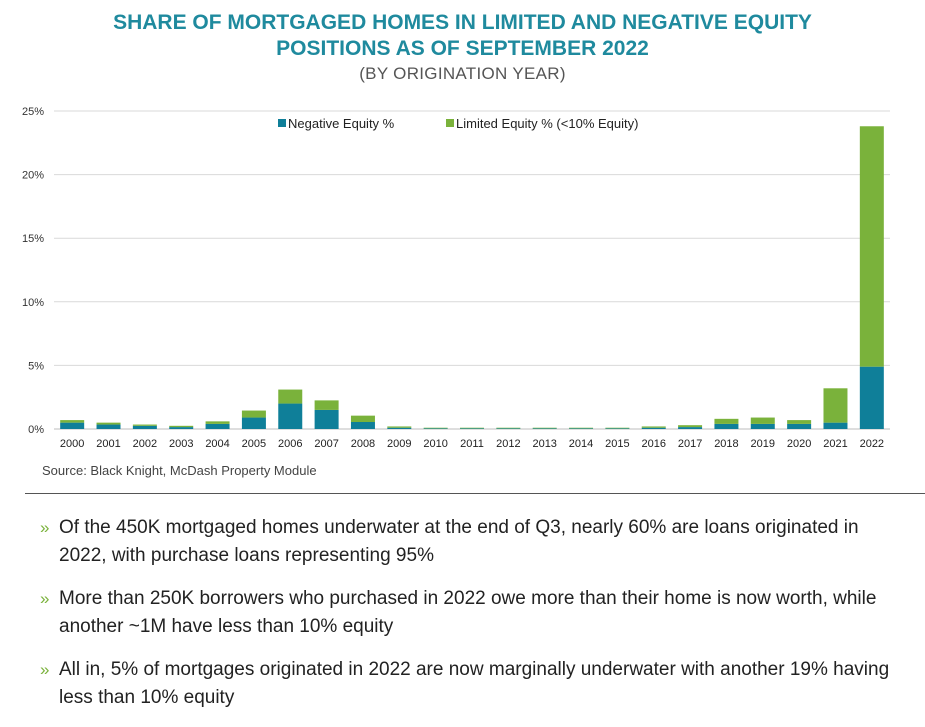  I want to click on y-tick-label: 5%, so click(36, 366).